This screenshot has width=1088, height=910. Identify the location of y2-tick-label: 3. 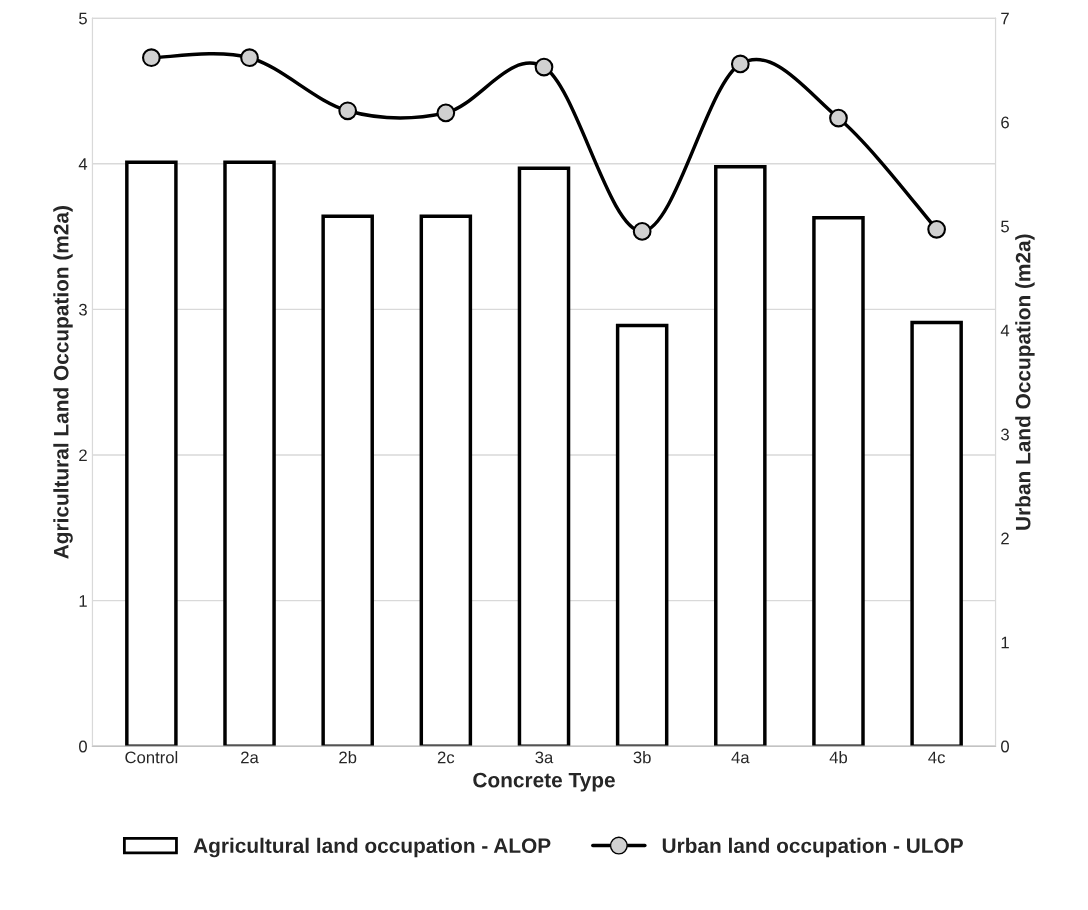
(1005, 434).